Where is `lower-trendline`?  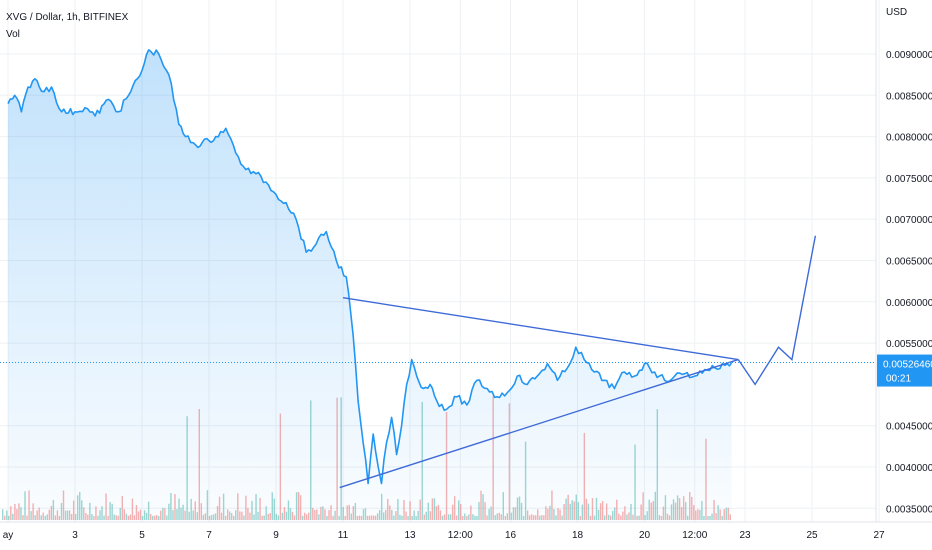
lower-trendline is located at coordinates (539, 423).